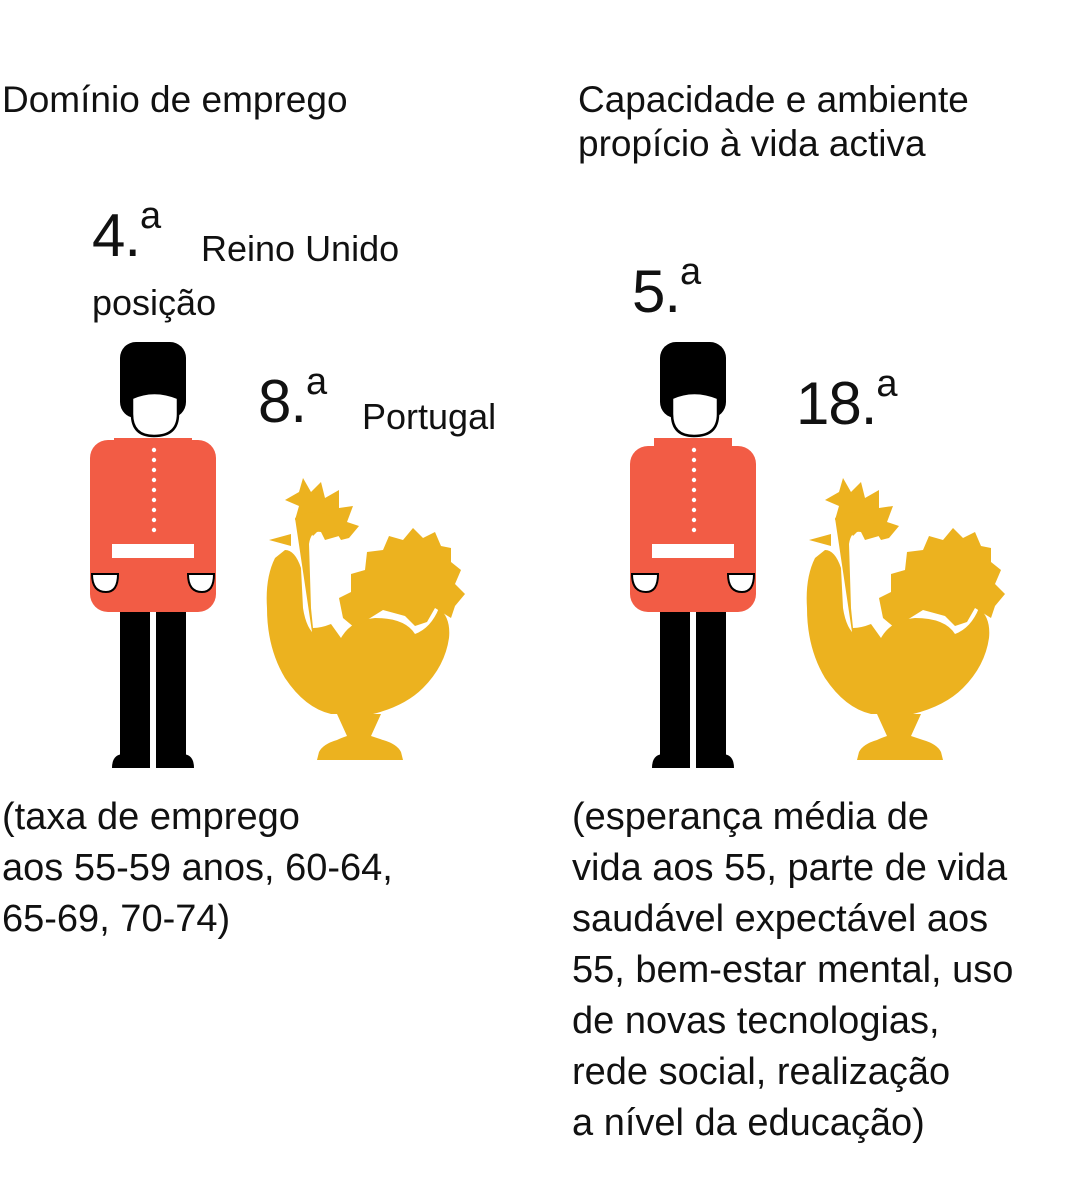  What do you see at coordinates (656, 291) in the screenshot?
I see `uk-rank-active-life-number: 5.` at bounding box center [656, 291].